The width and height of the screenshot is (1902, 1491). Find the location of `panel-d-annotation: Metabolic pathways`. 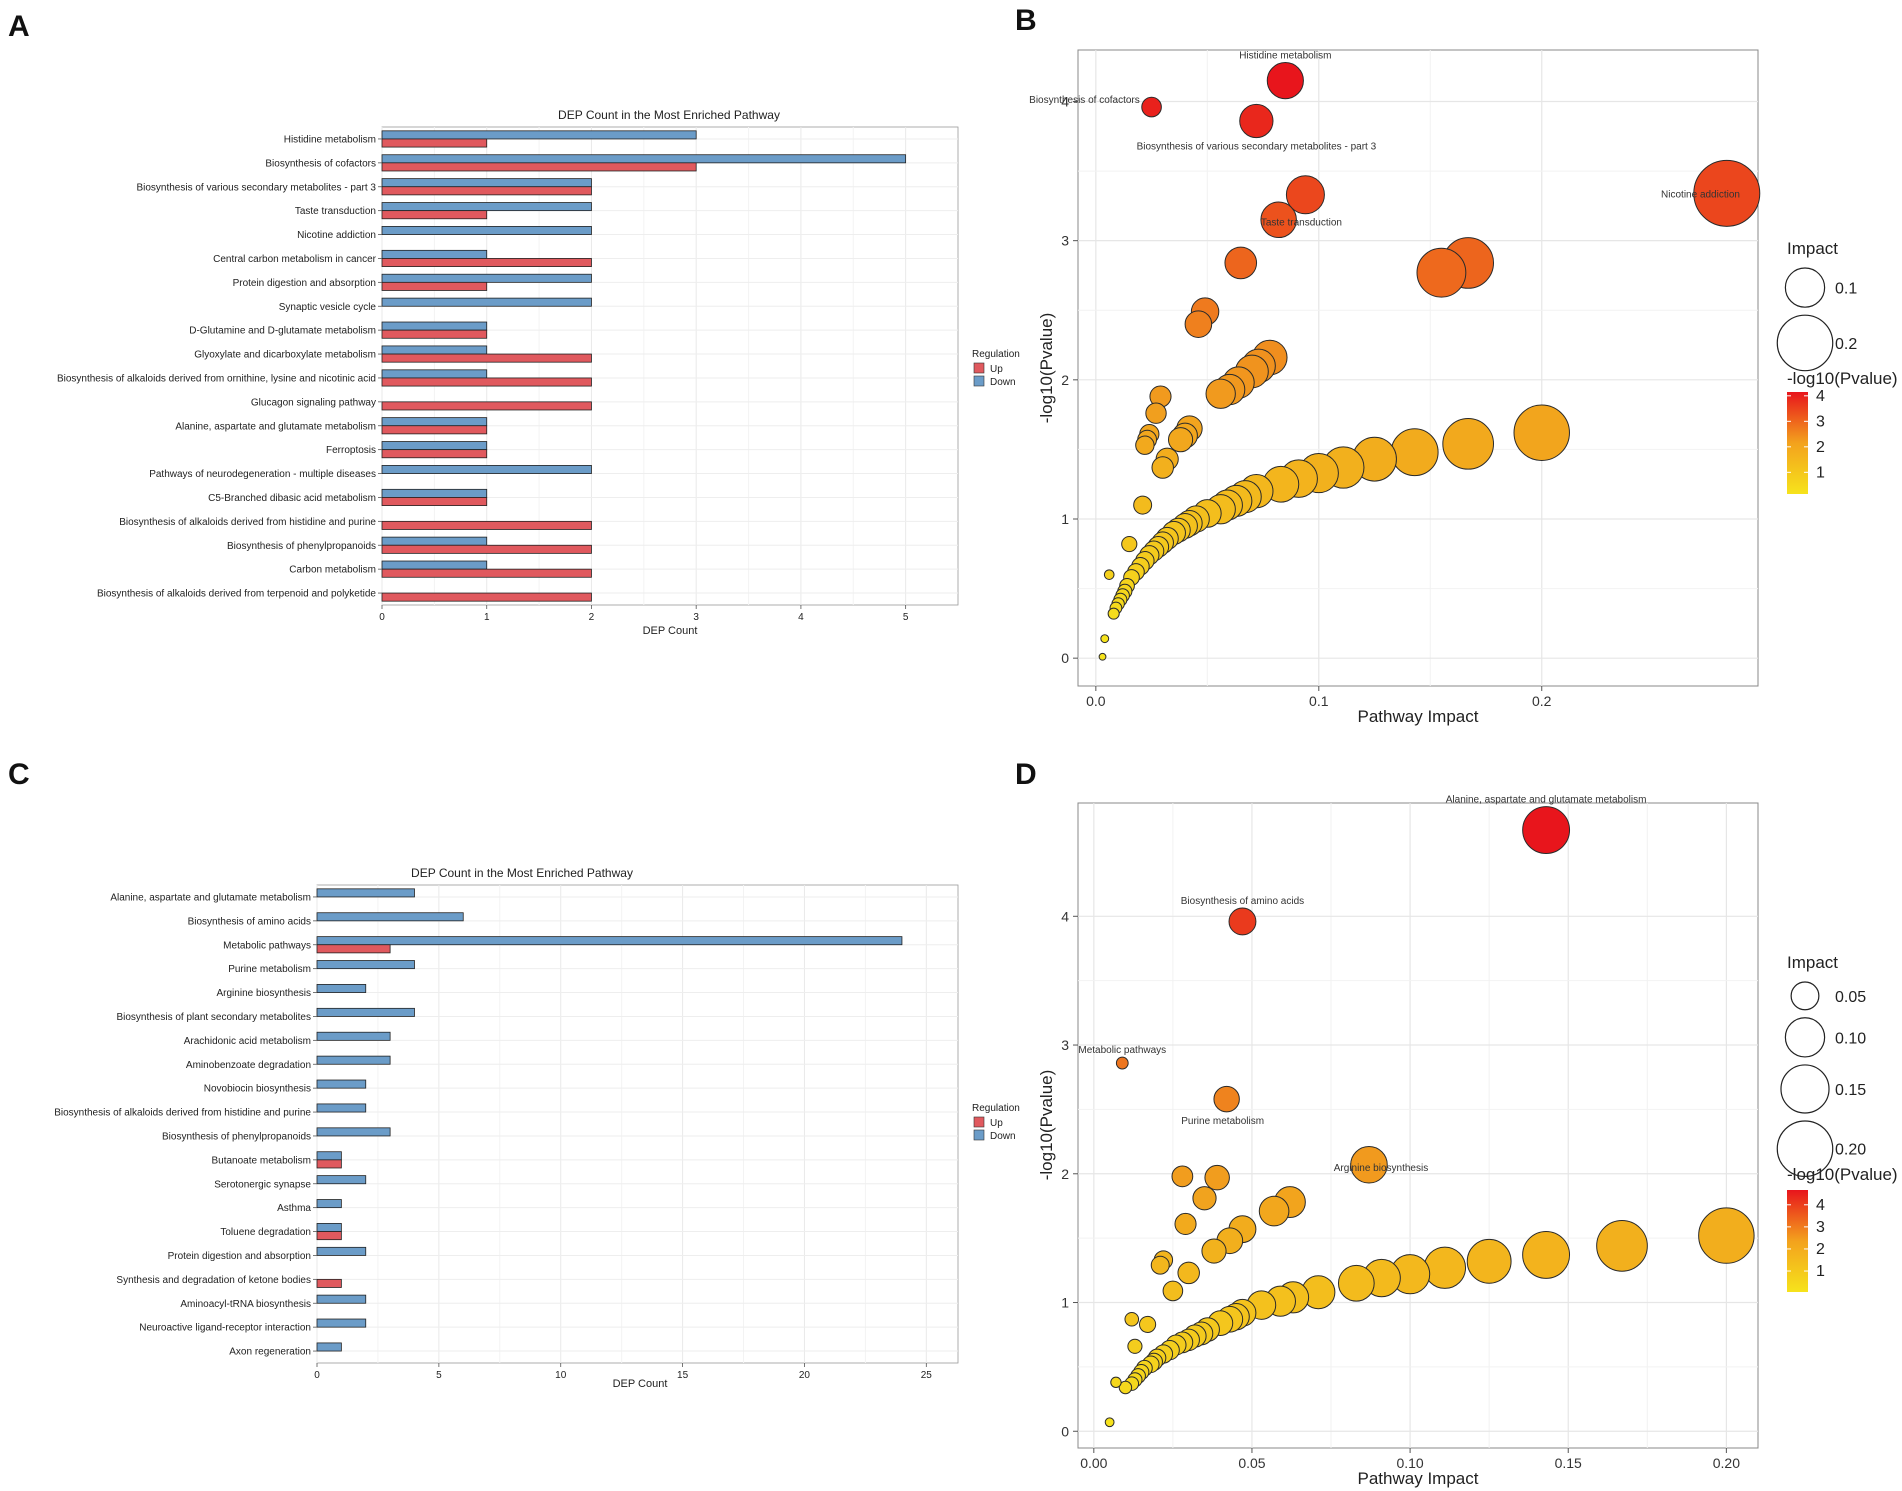

panel-d-annotation: Metabolic pathways is located at coordinates (1122, 1050).